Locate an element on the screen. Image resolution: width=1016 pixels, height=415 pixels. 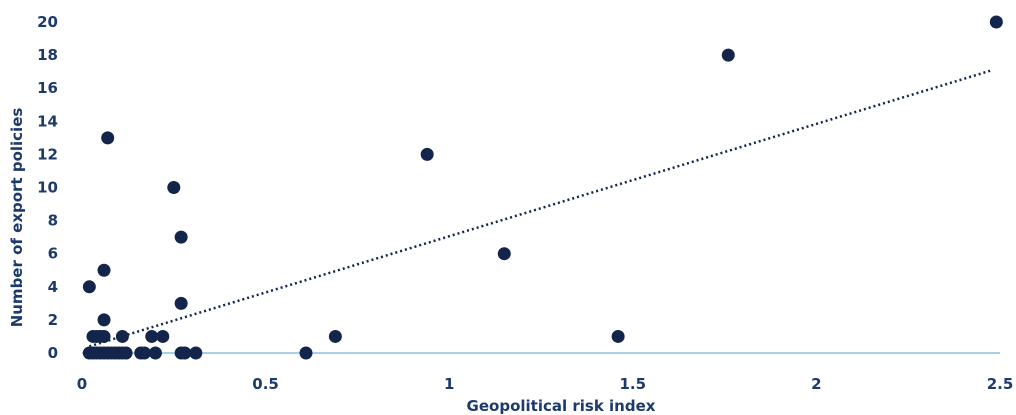
y-tick-label: 16 is located at coordinates (47, 88).